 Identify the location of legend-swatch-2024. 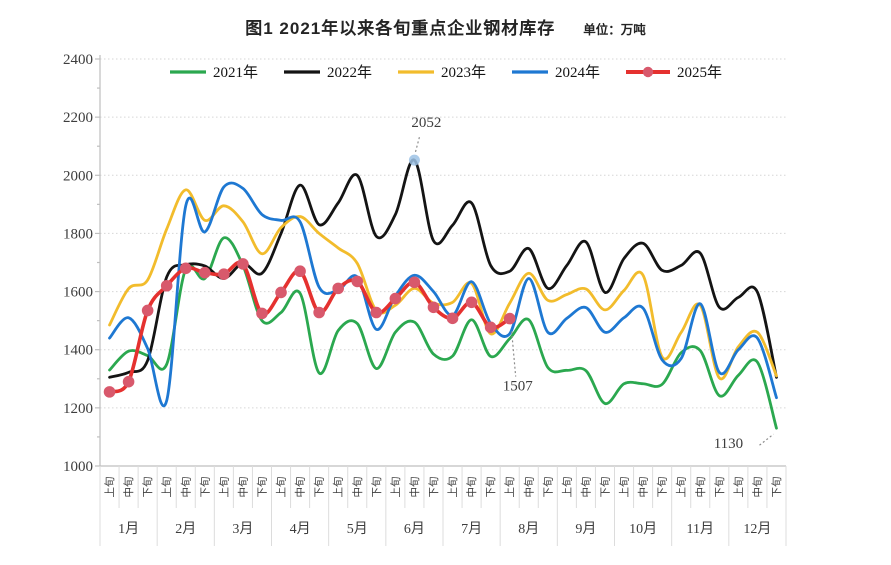
(530, 71).